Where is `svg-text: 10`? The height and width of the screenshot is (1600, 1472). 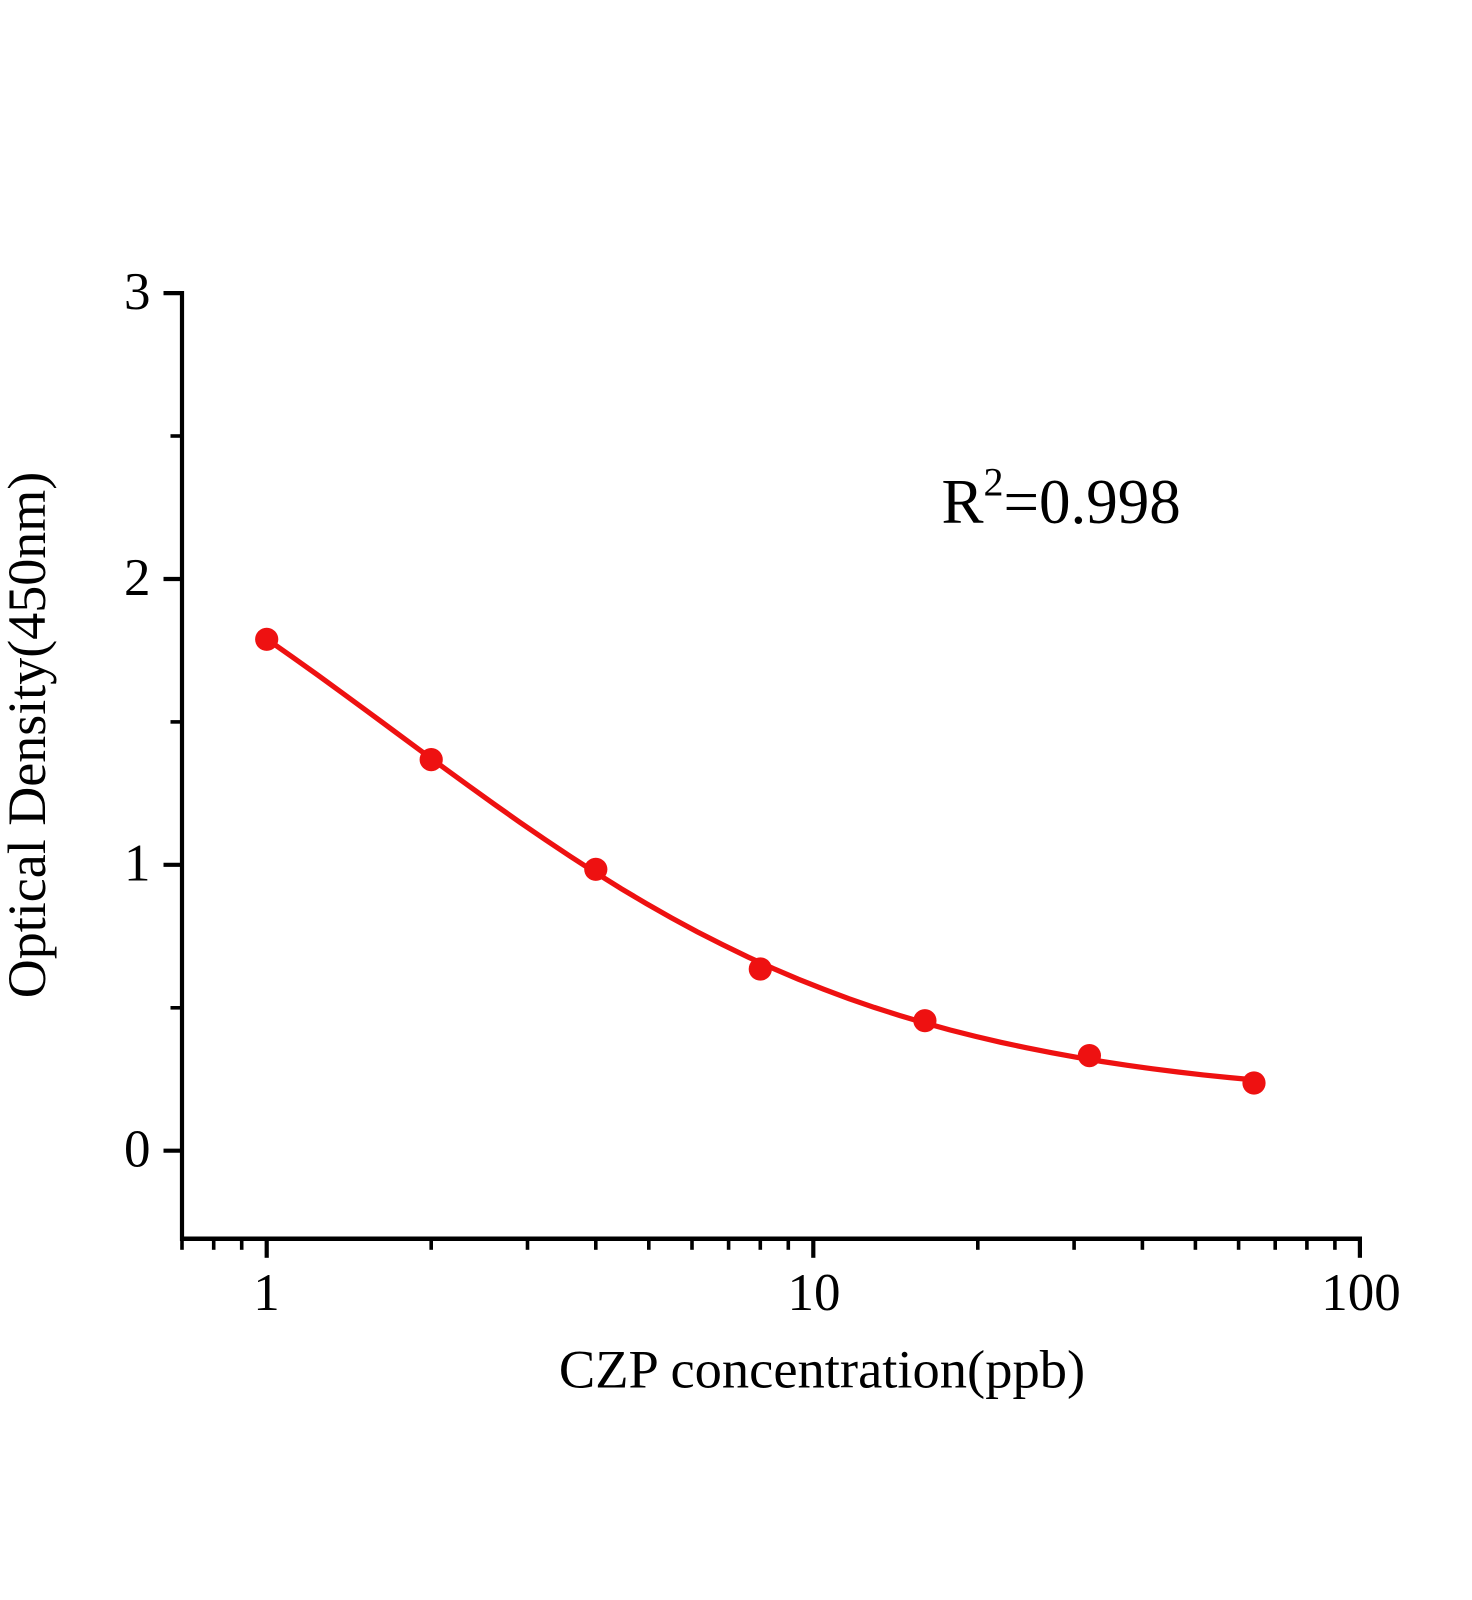 svg-text: 10 is located at coordinates (814, 1293).